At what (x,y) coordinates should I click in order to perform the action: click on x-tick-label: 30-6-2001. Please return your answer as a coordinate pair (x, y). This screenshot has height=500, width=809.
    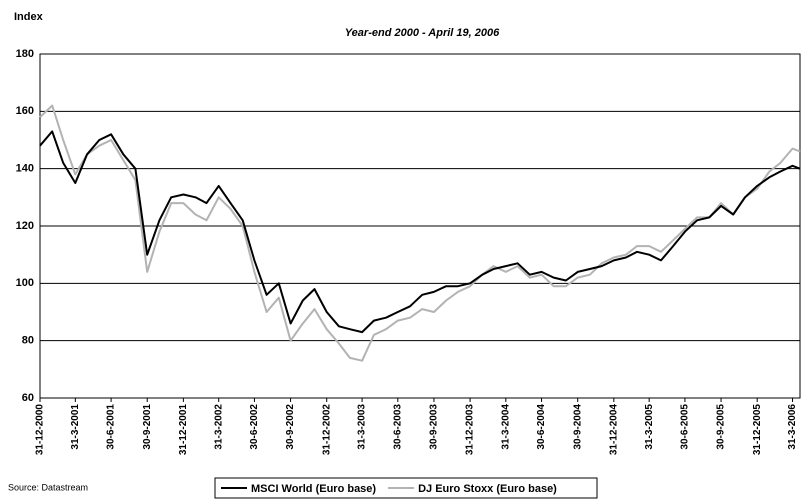
    Looking at the image, I should click on (111, 427).